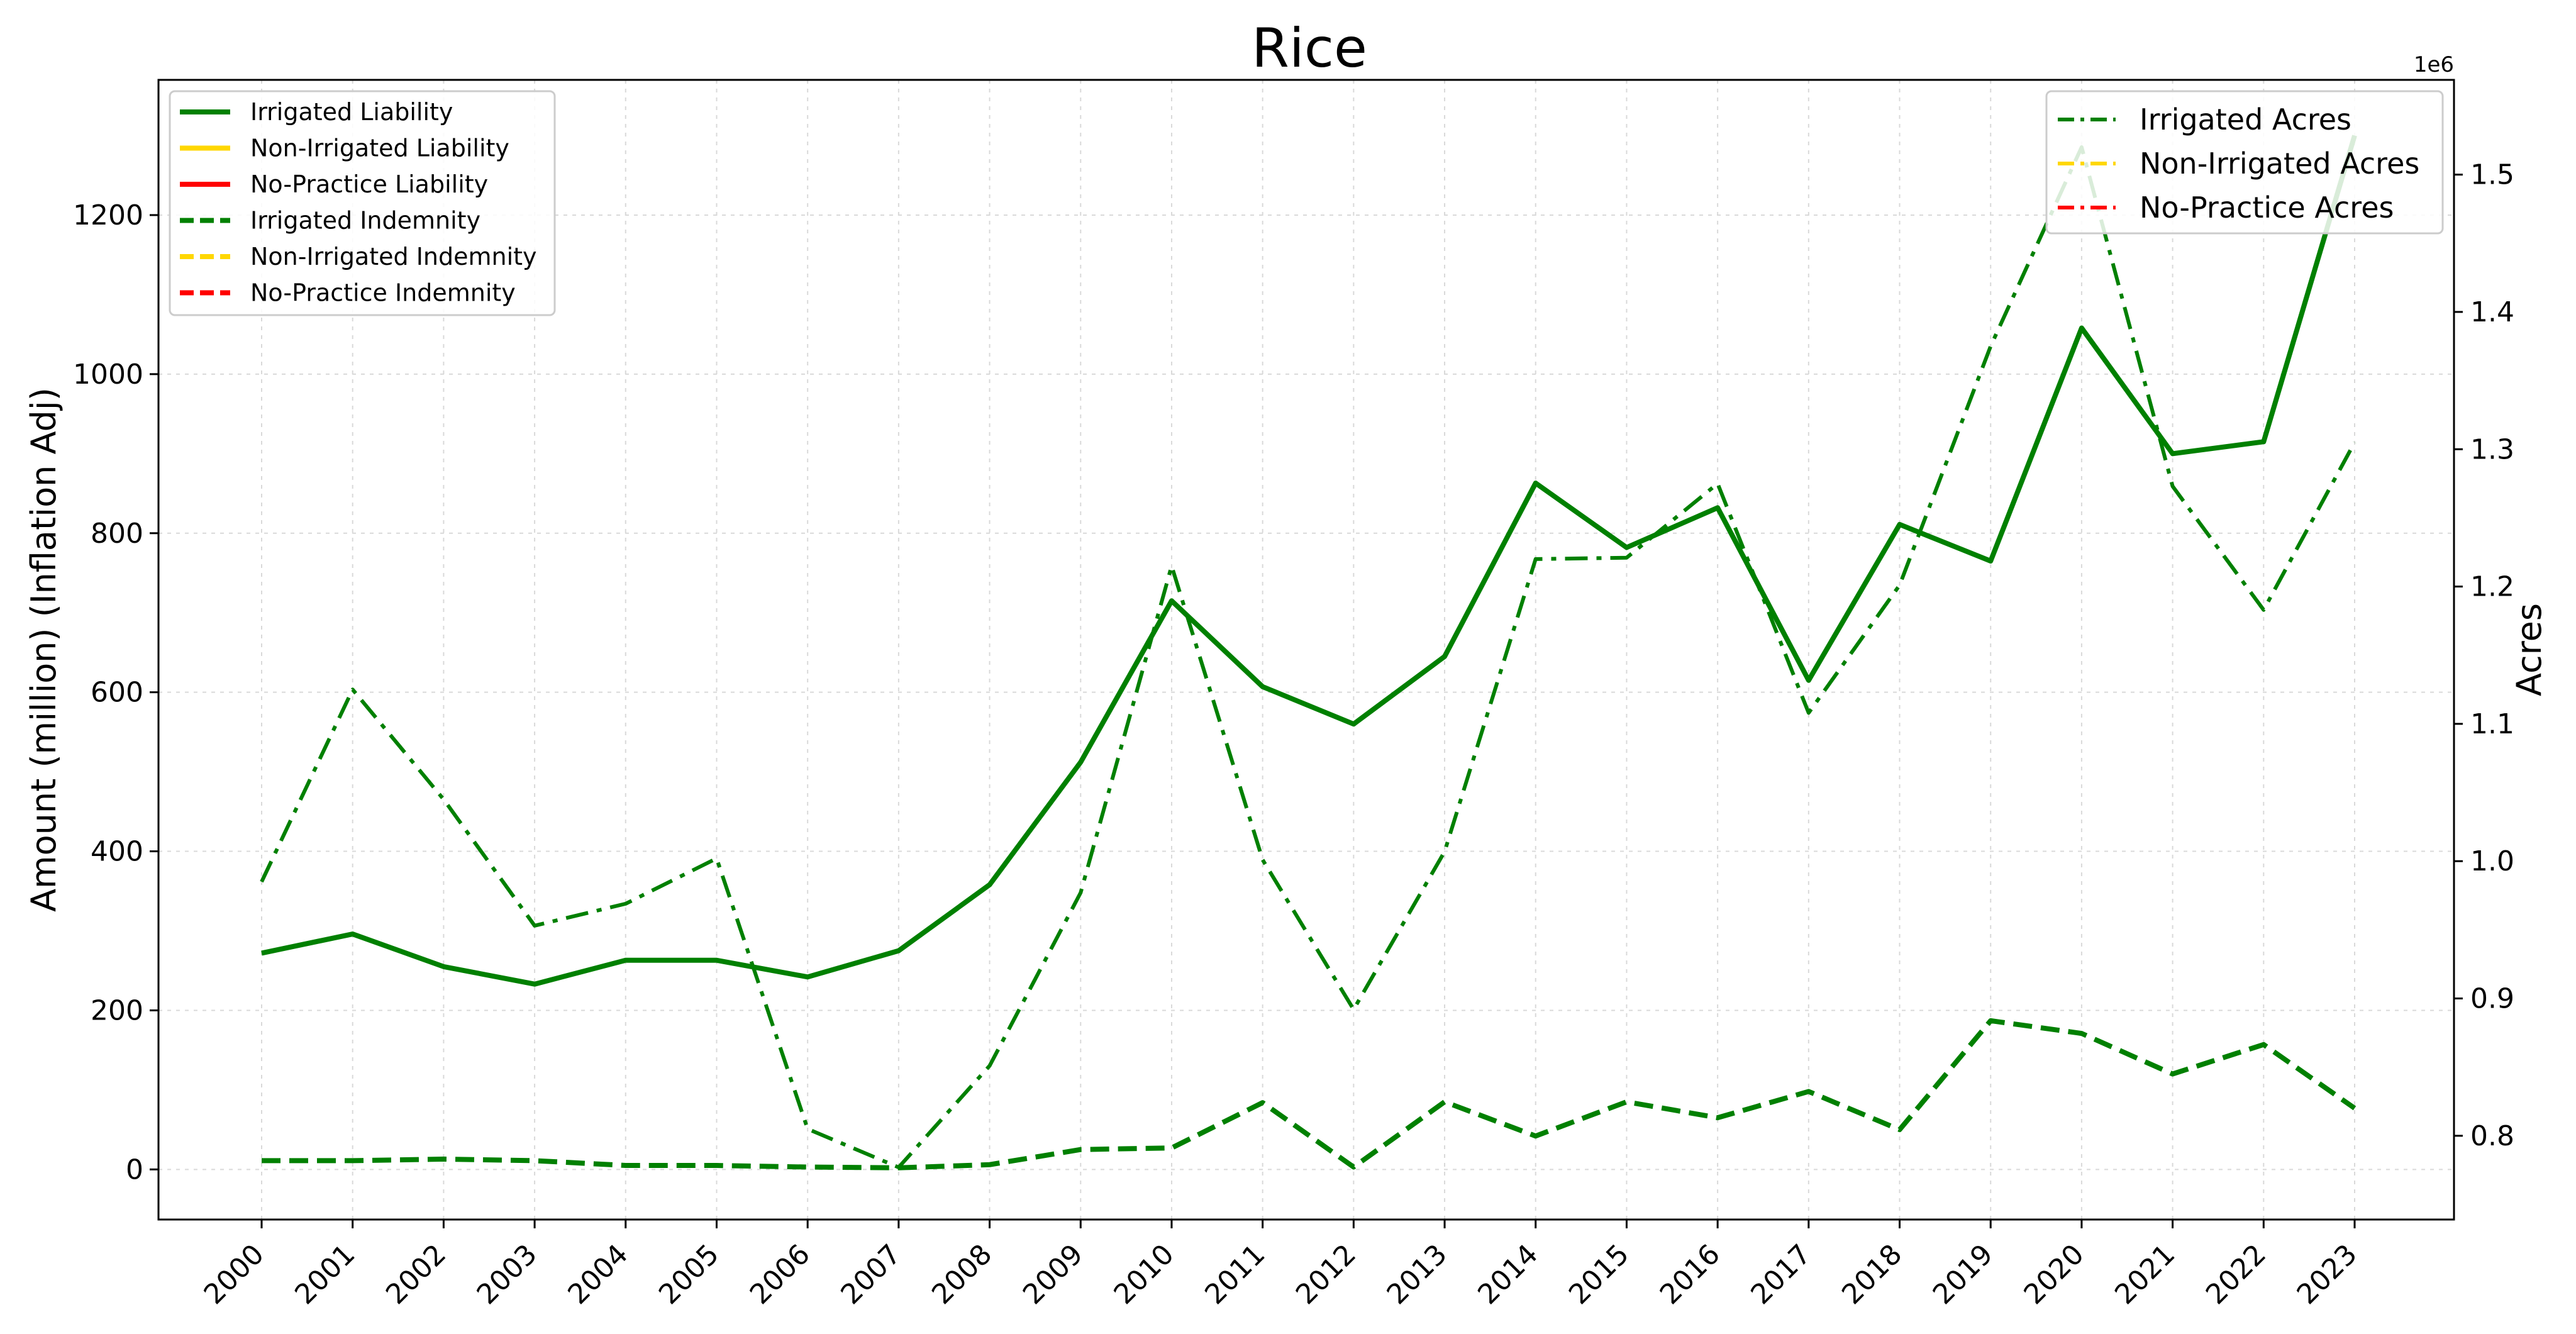 Image resolution: width=2576 pixels, height=1334 pixels. What do you see at coordinates (962, 1274) in the screenshot?
I see `x-tick-label: 2008` at bounding box center [962, 1274].